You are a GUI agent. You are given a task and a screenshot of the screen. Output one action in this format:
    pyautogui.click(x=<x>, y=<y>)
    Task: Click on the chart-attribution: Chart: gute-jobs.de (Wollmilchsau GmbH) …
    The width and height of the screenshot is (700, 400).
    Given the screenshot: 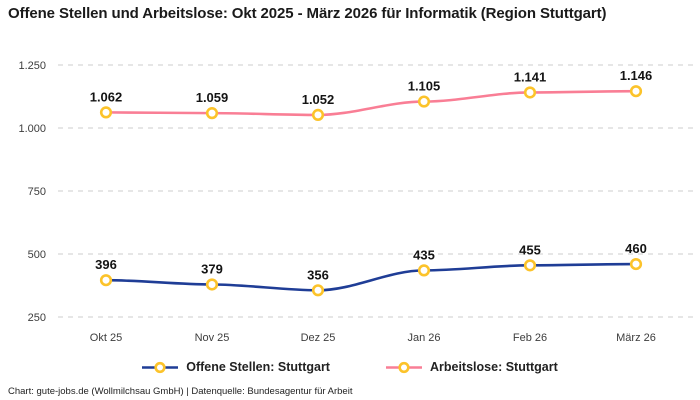 What is the action you would take?
    pyautogui.click(x=180, y=391)
    